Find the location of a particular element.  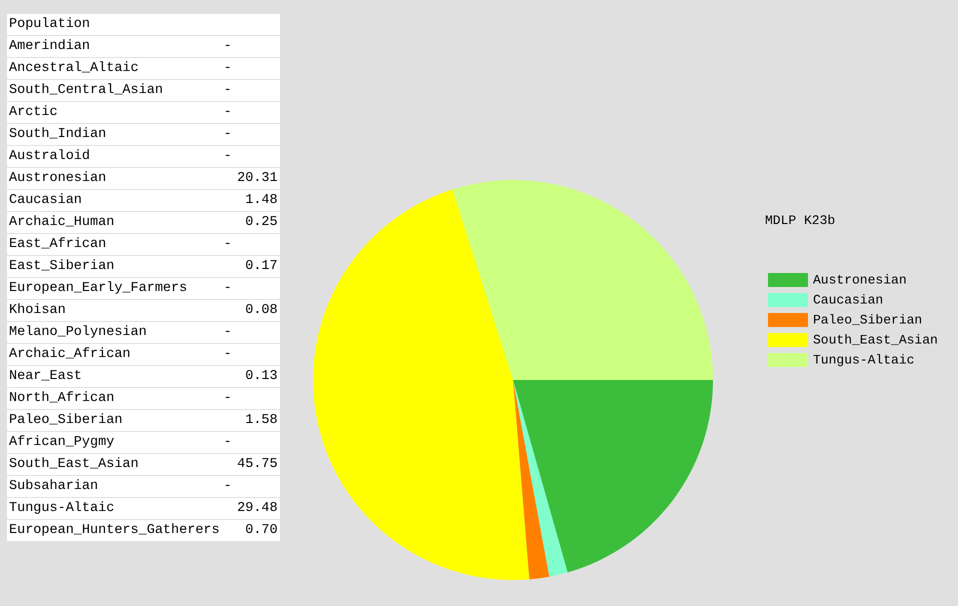

data-label: 0.25 is located at coordinates (251, 222).